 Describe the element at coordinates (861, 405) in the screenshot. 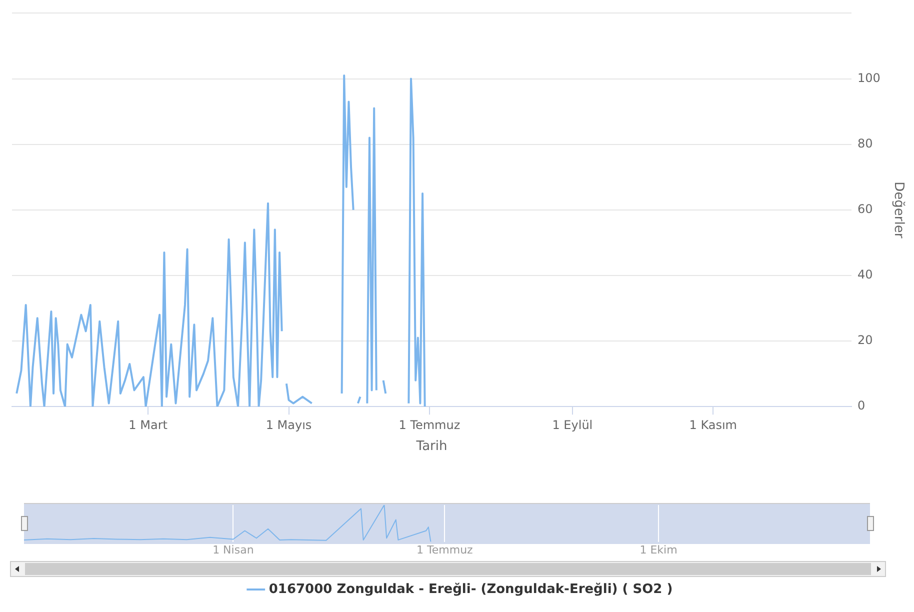

I see `y-tick-label: 0` at that location.